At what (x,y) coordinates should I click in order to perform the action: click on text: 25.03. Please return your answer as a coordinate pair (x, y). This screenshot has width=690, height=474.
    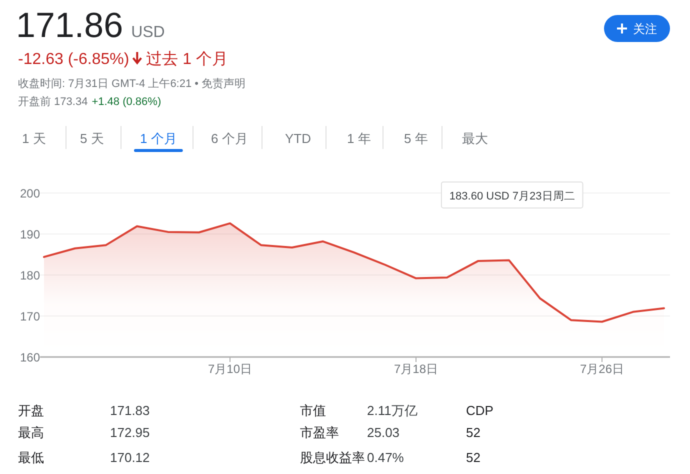
    Looking at the image, I should click on (383, 432).